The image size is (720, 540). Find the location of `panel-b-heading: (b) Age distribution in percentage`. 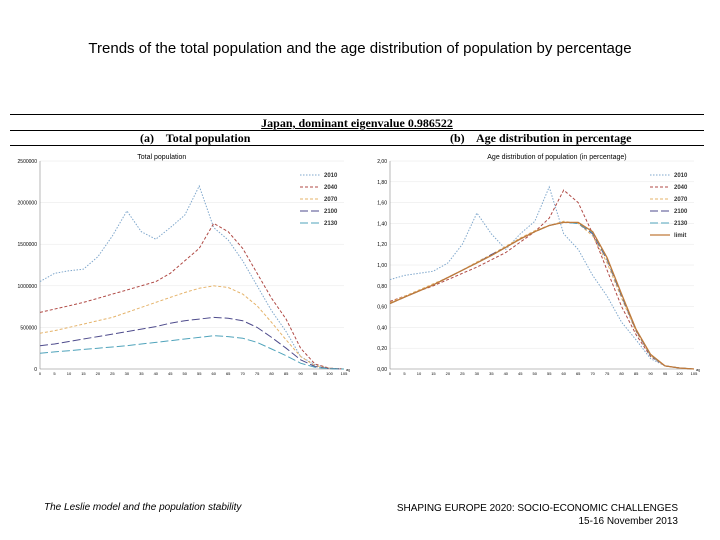

panel-b-heading: (b) Age distribution in percentage is located at coordinates (540, 138).